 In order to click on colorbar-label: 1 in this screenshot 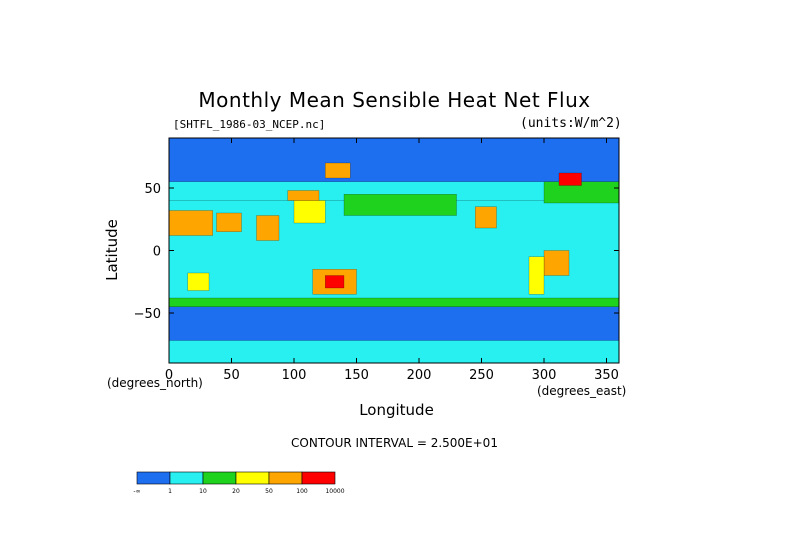, I will do `click(170, 491)`.